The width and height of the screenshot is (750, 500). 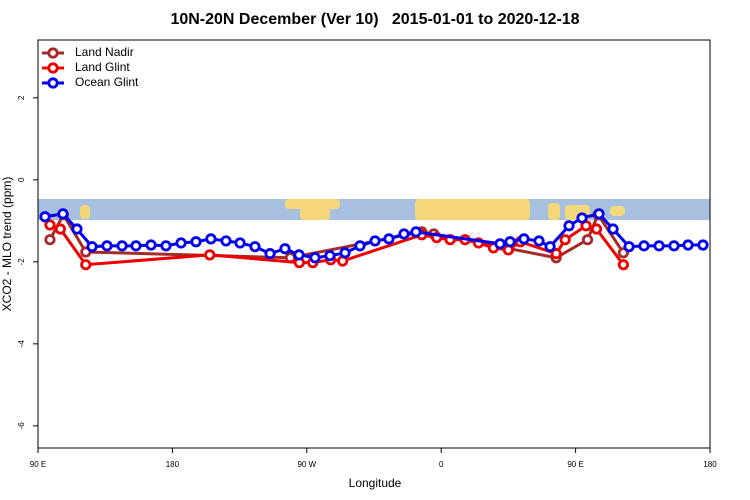 What do you see at coordinates (7, 244) in the screenshot?
I see `y-axis-label: XCO2 - MLO trend (ppm)` at bounding box center [7, 244].